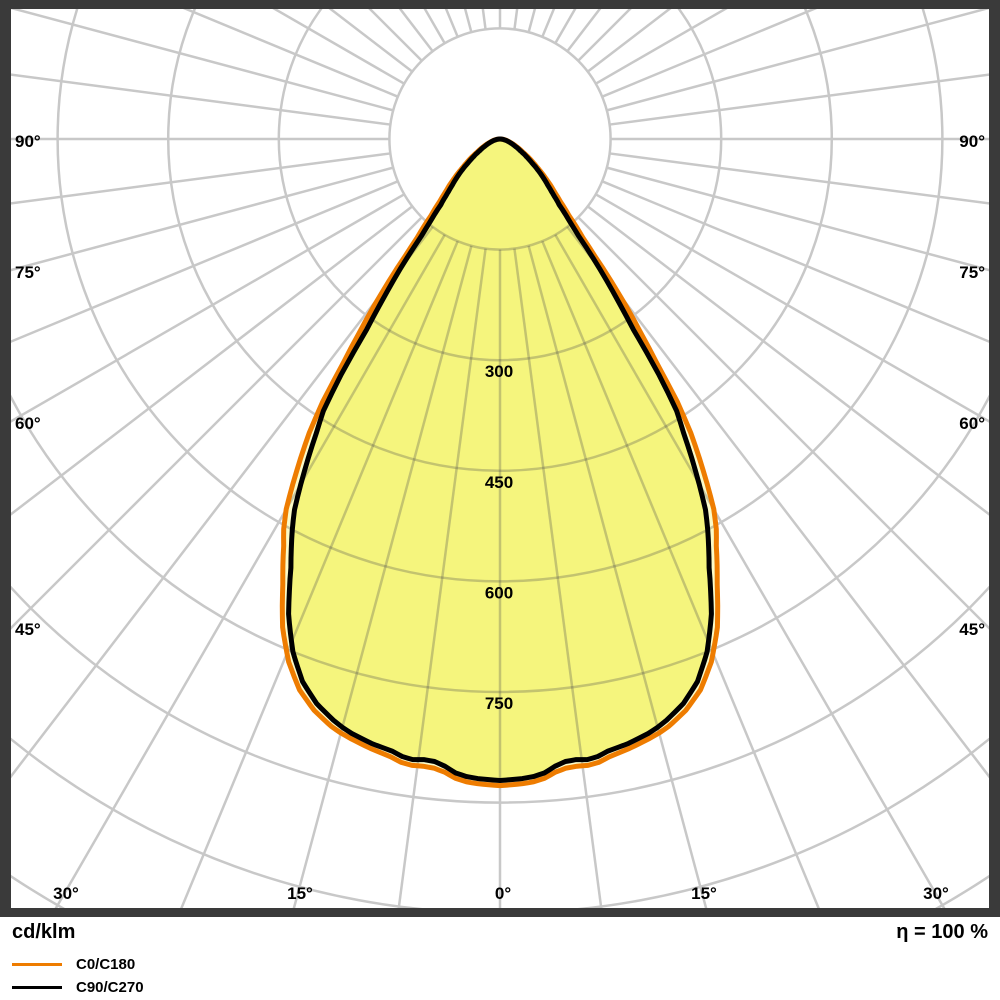 This screenshot has width=1000, height=1000. Describe the element at coordinates (499, 703) in the screenshot. I see `radial-tick-label: 750` at that location.